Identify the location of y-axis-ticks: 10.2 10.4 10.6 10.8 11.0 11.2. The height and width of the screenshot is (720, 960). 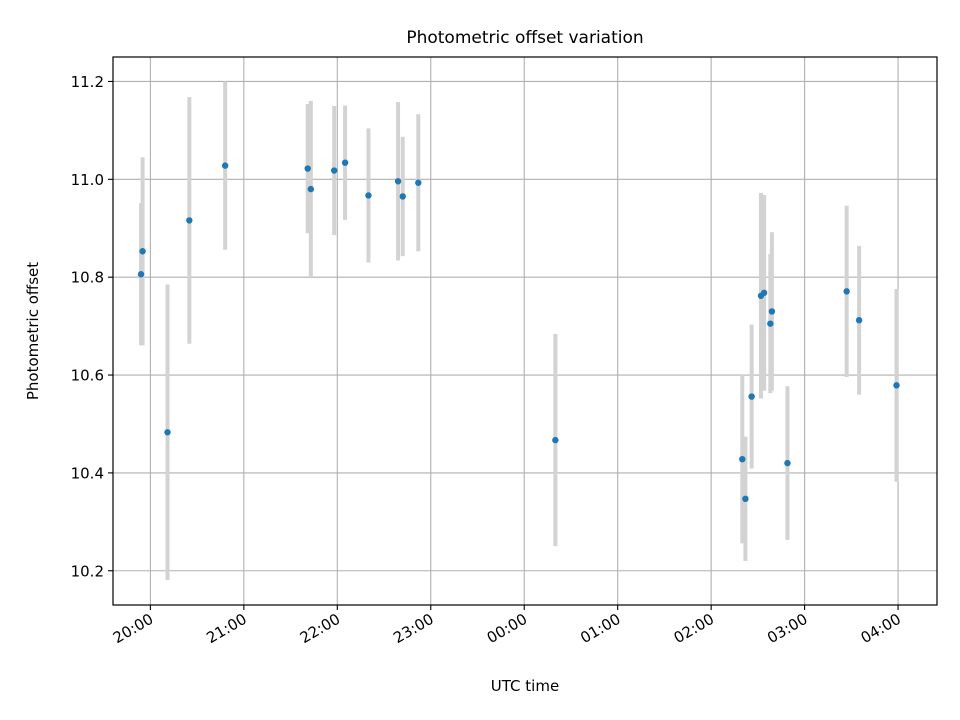
(92, 326).